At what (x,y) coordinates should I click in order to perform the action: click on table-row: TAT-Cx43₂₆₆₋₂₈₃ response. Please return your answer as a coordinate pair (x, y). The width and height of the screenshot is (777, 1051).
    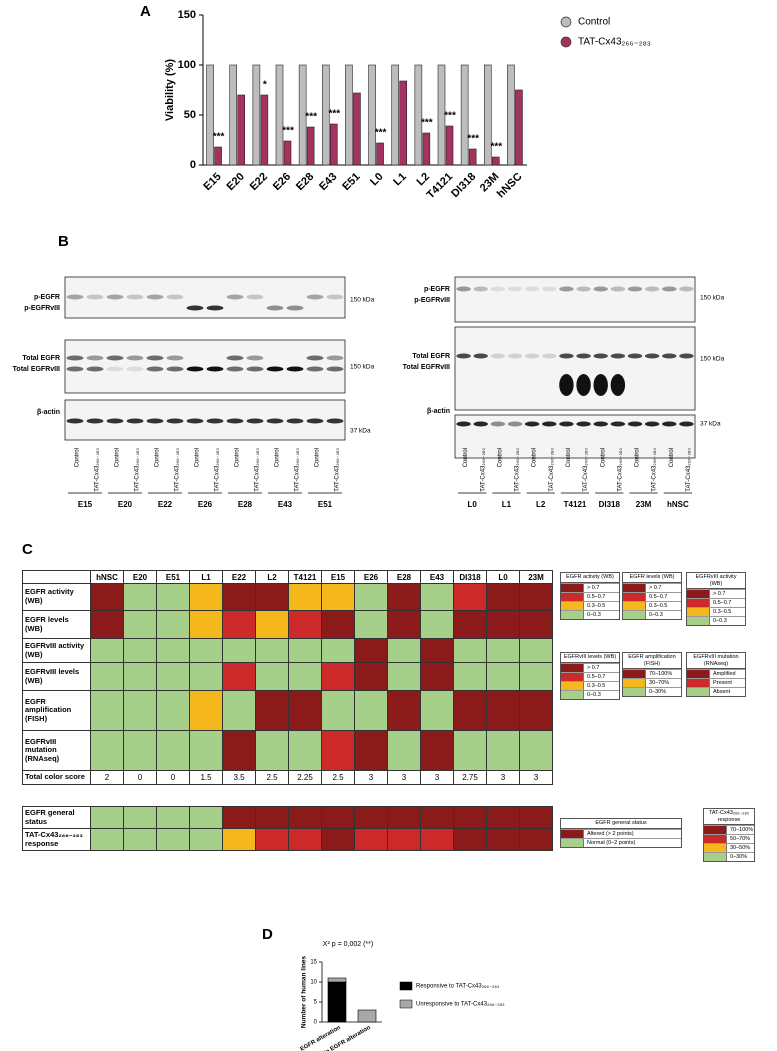
    Looking at the image, I should click on (287, 839).